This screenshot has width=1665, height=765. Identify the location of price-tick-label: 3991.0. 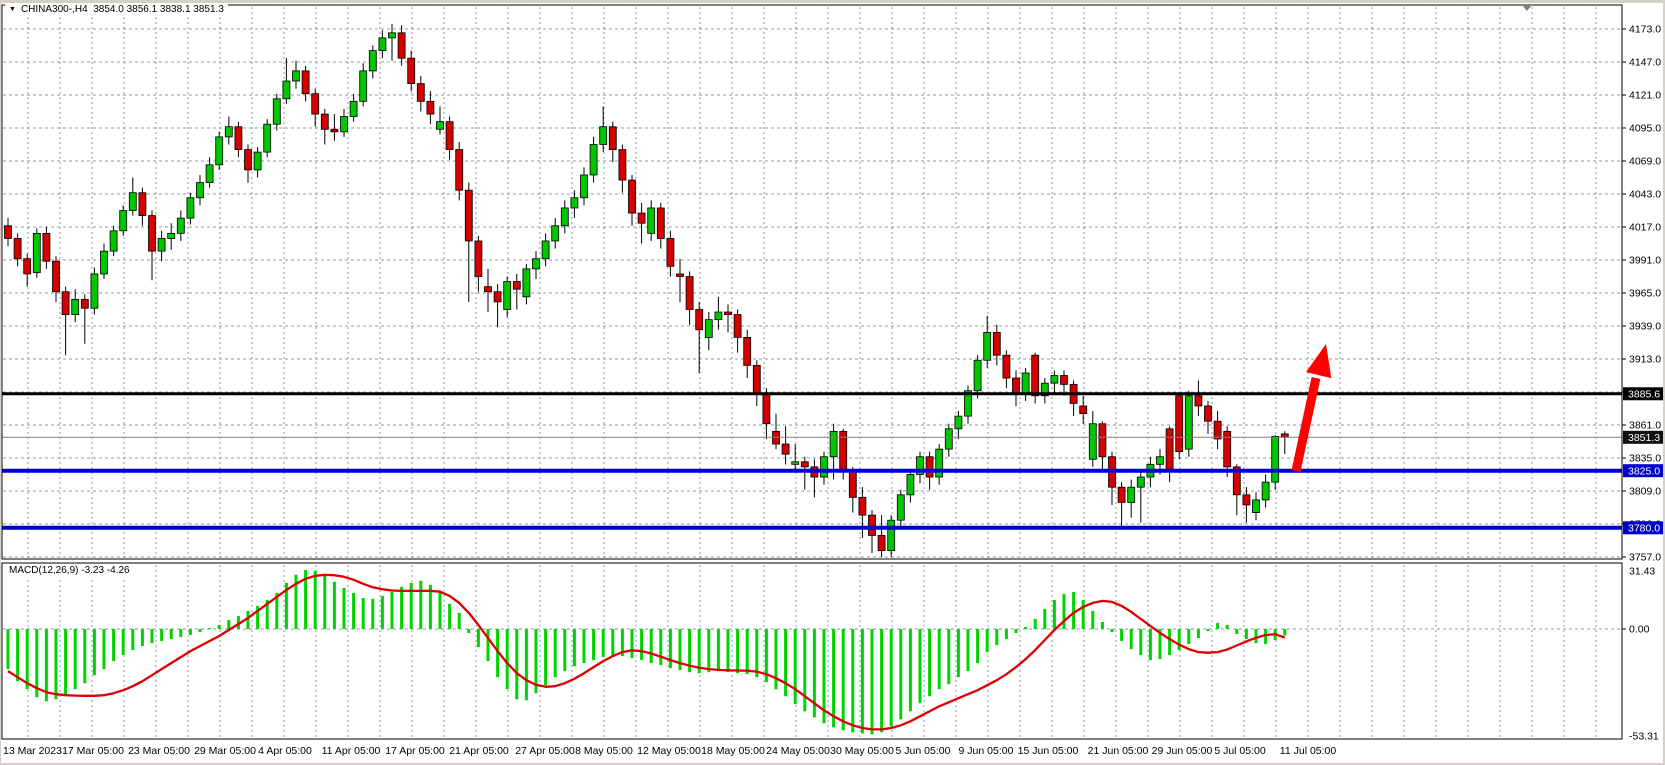
(1645, 261).